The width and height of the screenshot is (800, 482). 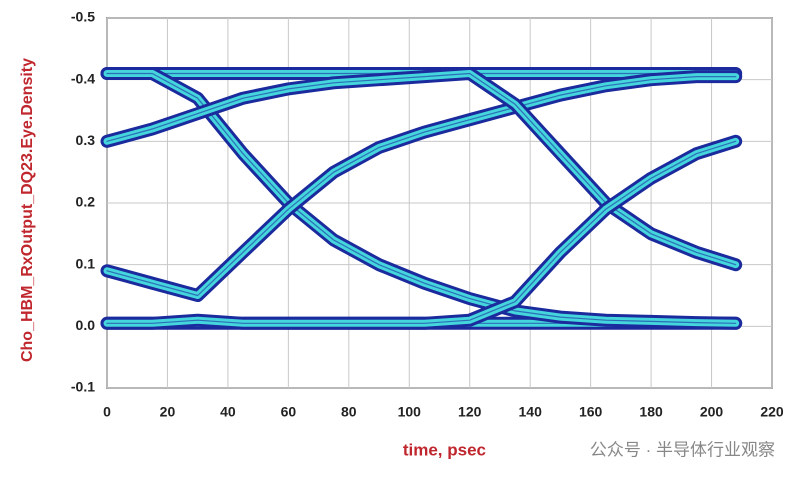 What do you see at coordinates (289, 412) in the screenshot?
I see `x-tick-label: 60` at bounding box center [289, 412].